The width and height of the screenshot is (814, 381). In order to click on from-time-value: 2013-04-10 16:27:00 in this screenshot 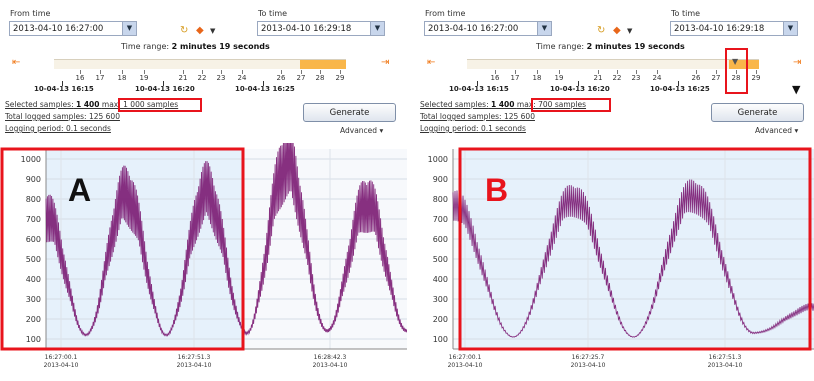, I will do `click(58, 29)`.